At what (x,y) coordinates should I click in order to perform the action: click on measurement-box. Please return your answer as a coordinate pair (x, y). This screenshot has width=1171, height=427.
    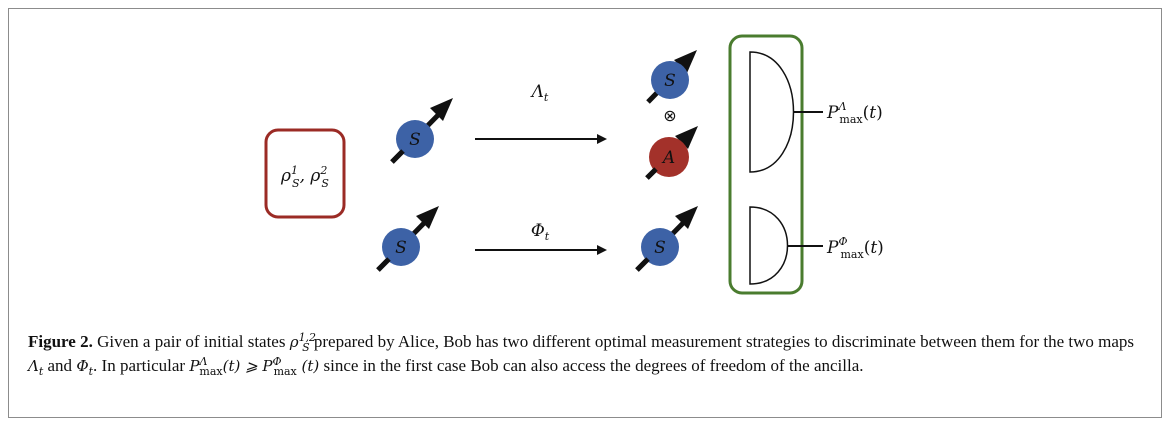
    Looking at the image, I should click on (766, 164).